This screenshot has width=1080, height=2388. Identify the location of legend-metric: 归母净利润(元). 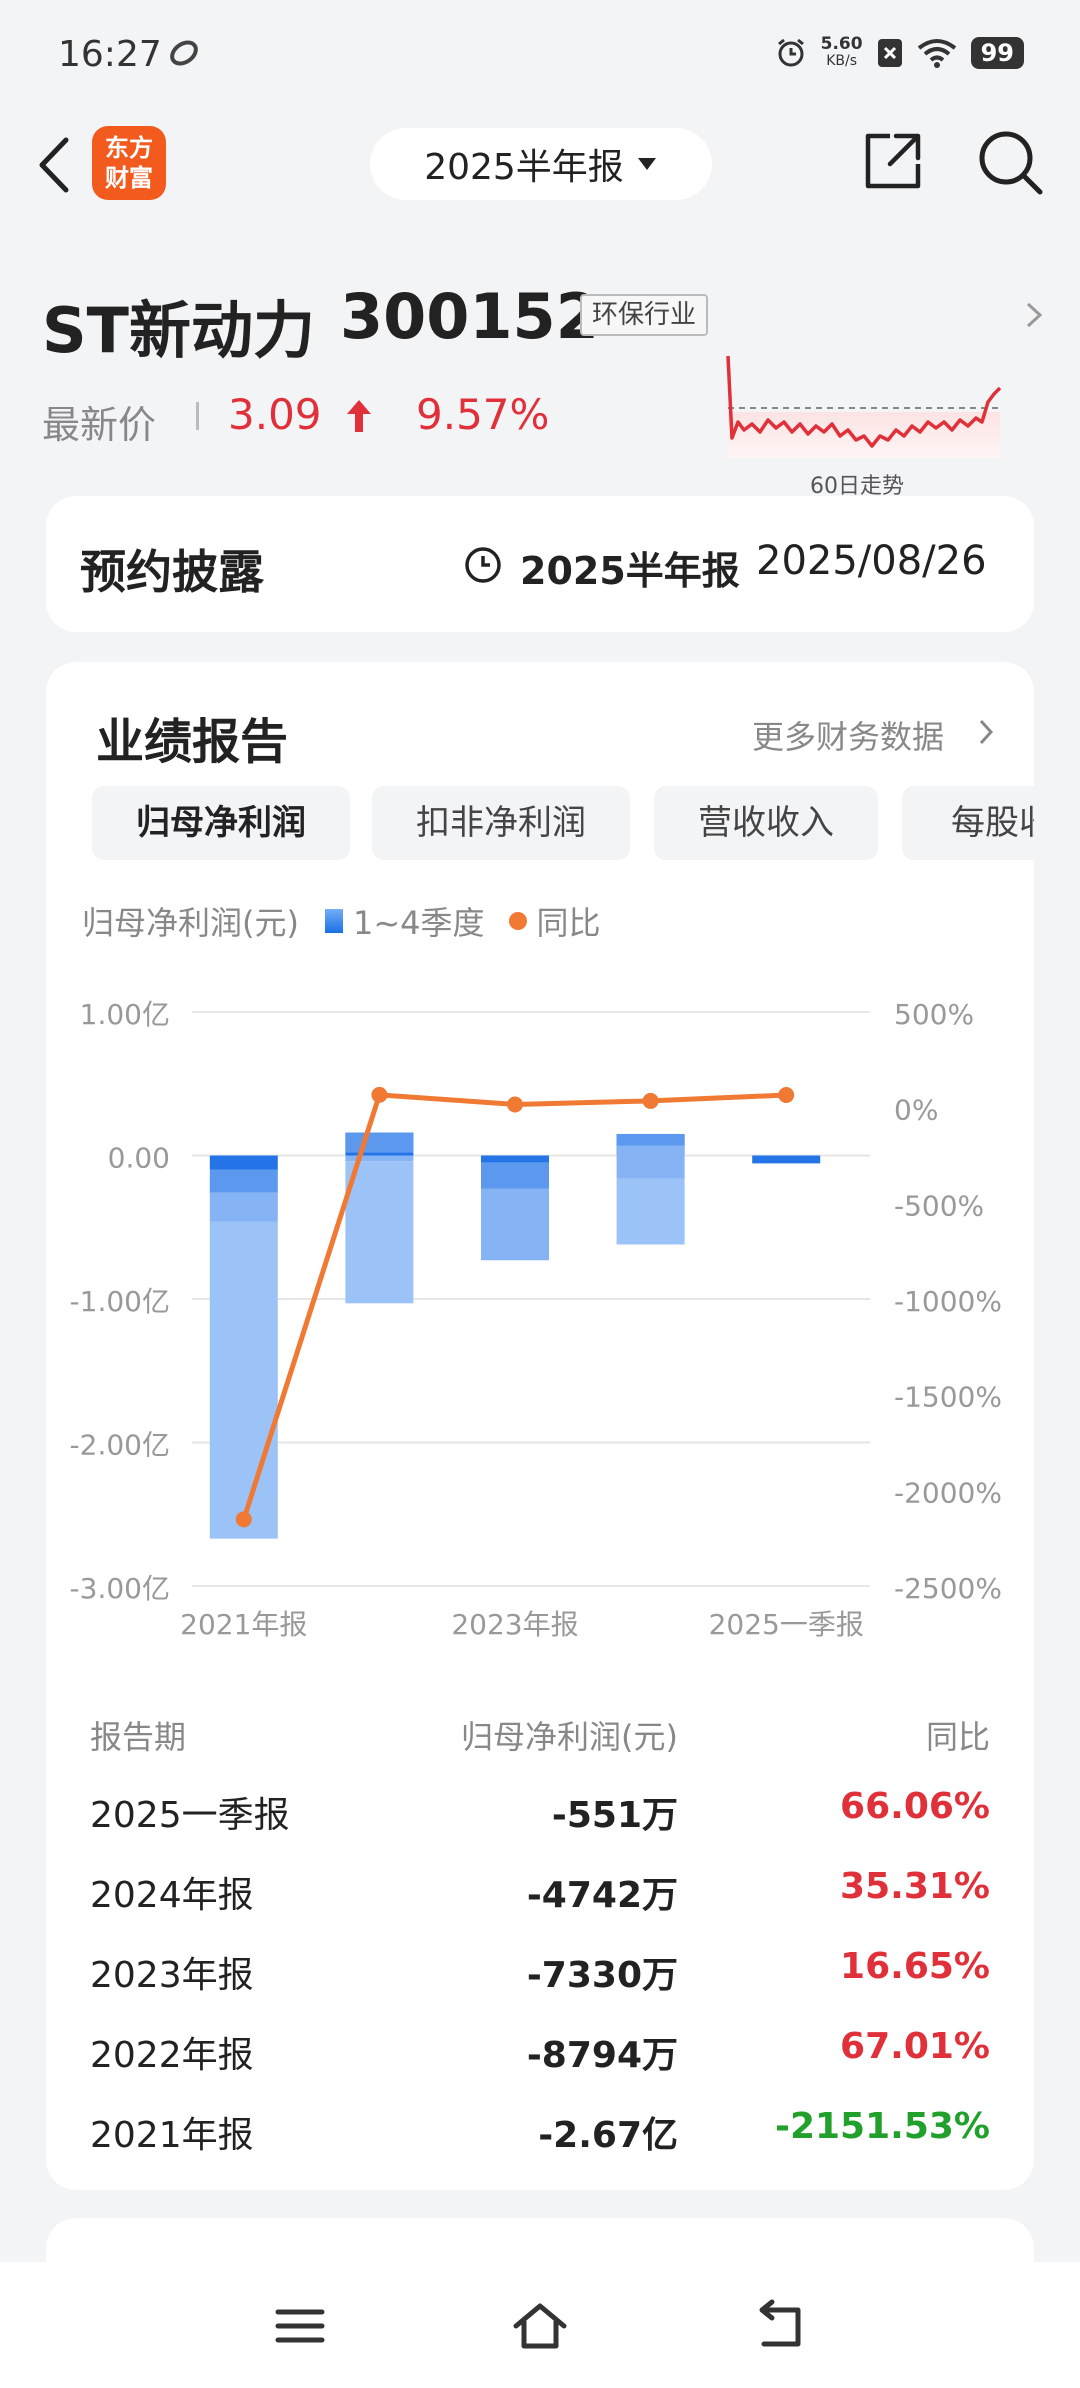
(190, 923).